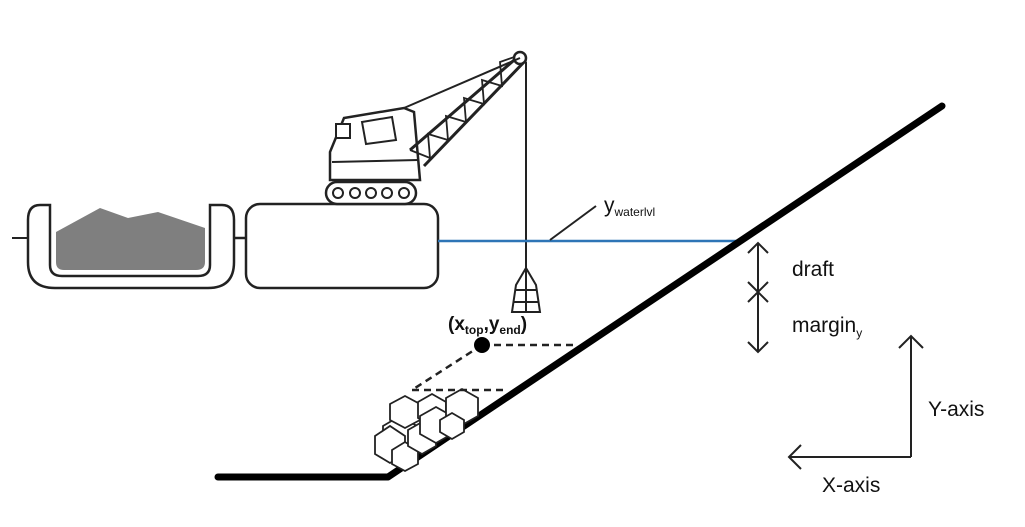  Describe the element at coordinates (758, 322) in the screenshot. I see `margin-dimension` at that location.